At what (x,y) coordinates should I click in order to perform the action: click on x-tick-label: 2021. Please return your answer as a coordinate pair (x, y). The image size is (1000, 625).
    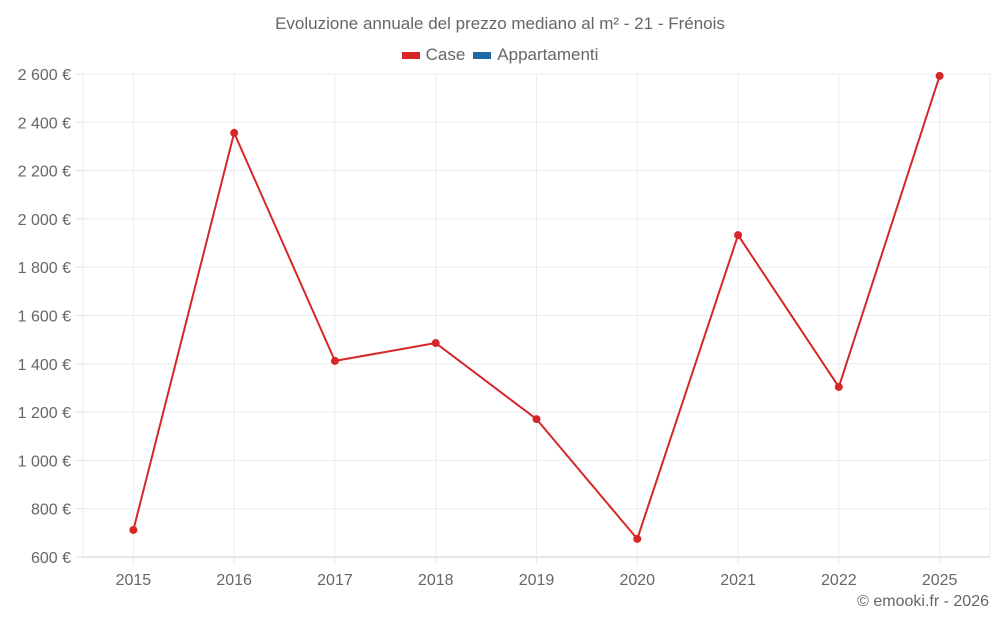
    Looking at the image, I should click on (738, 580).